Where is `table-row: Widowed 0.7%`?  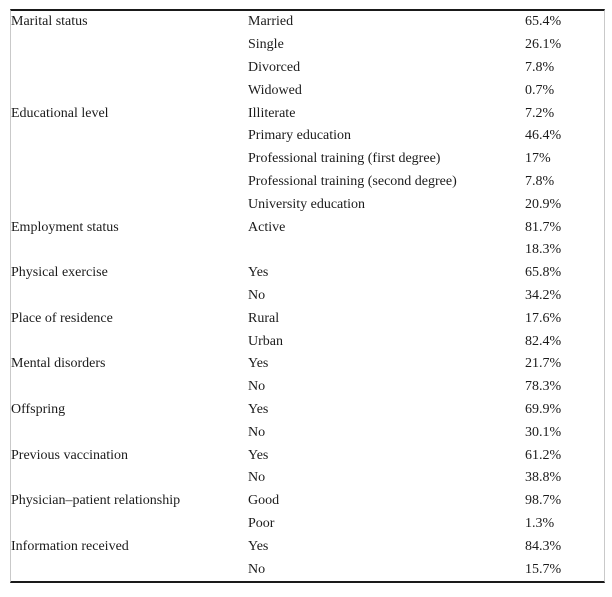 table-row: Widowed 0.7% is located at coordinates (307, 90).